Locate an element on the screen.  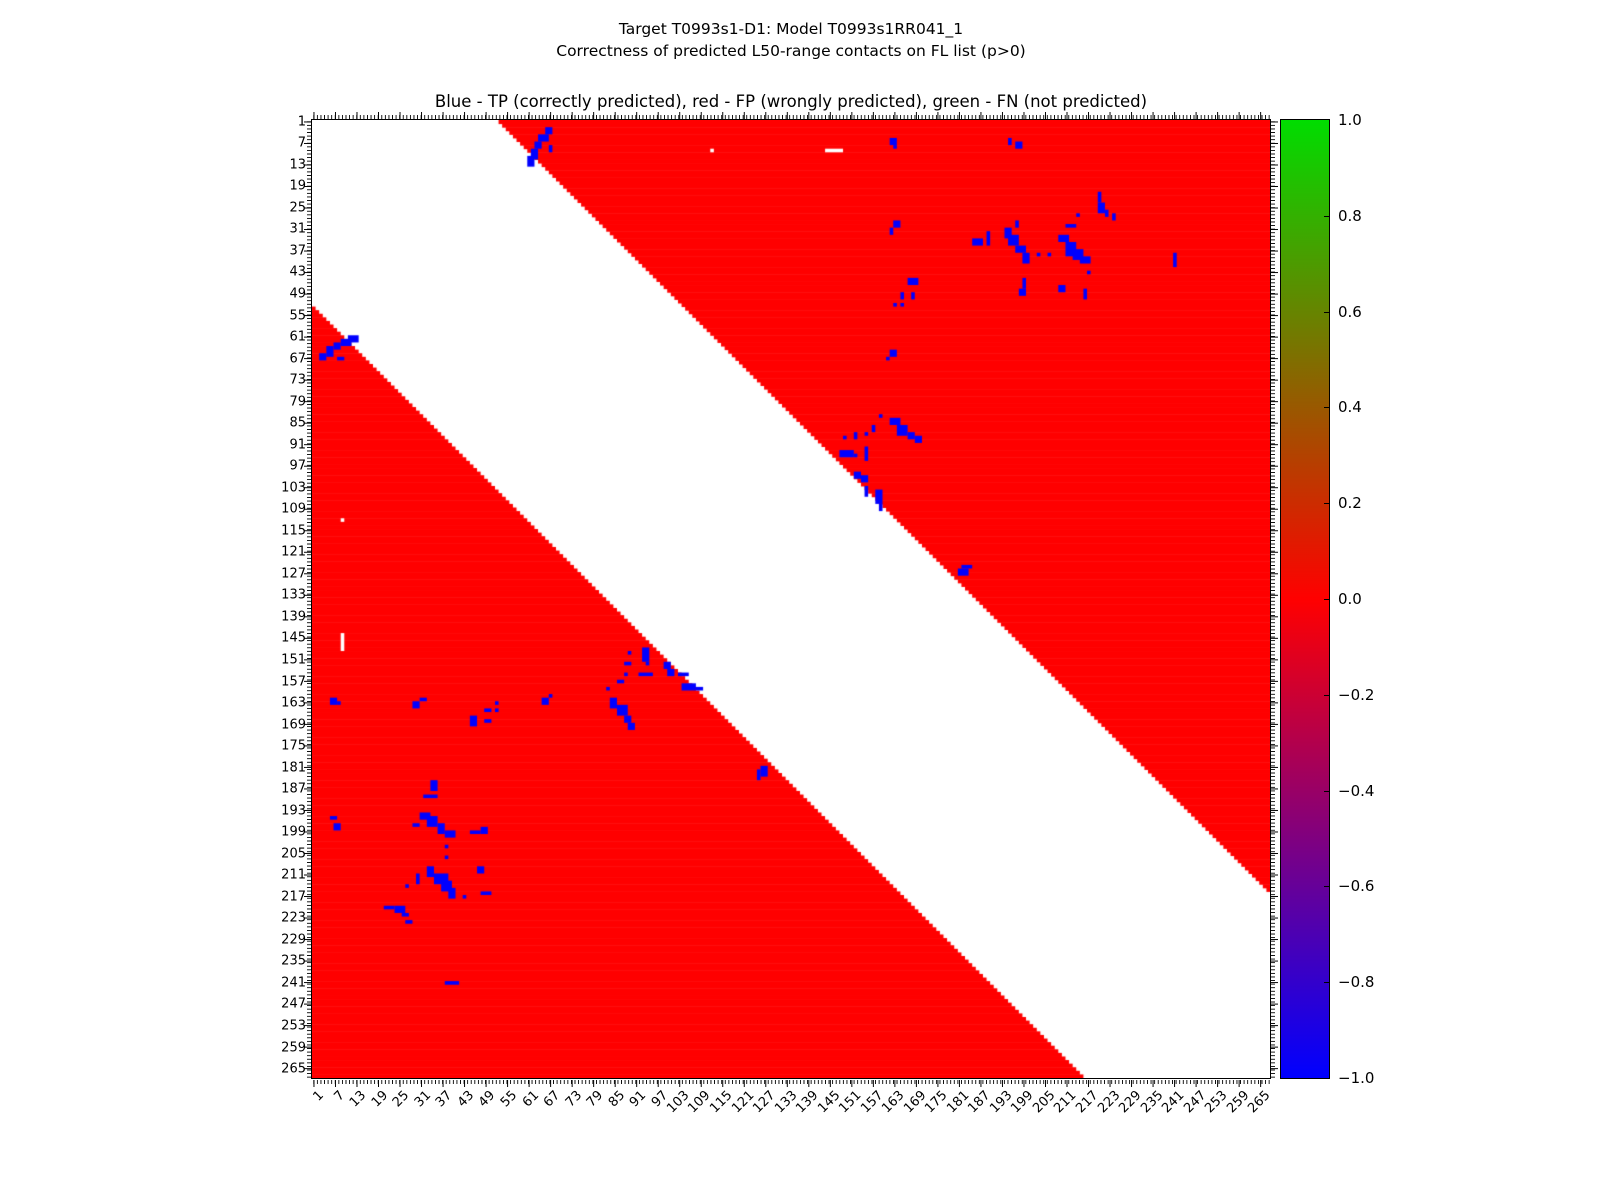
y-tick-label: 265 is located at coordinates (293, 1069).